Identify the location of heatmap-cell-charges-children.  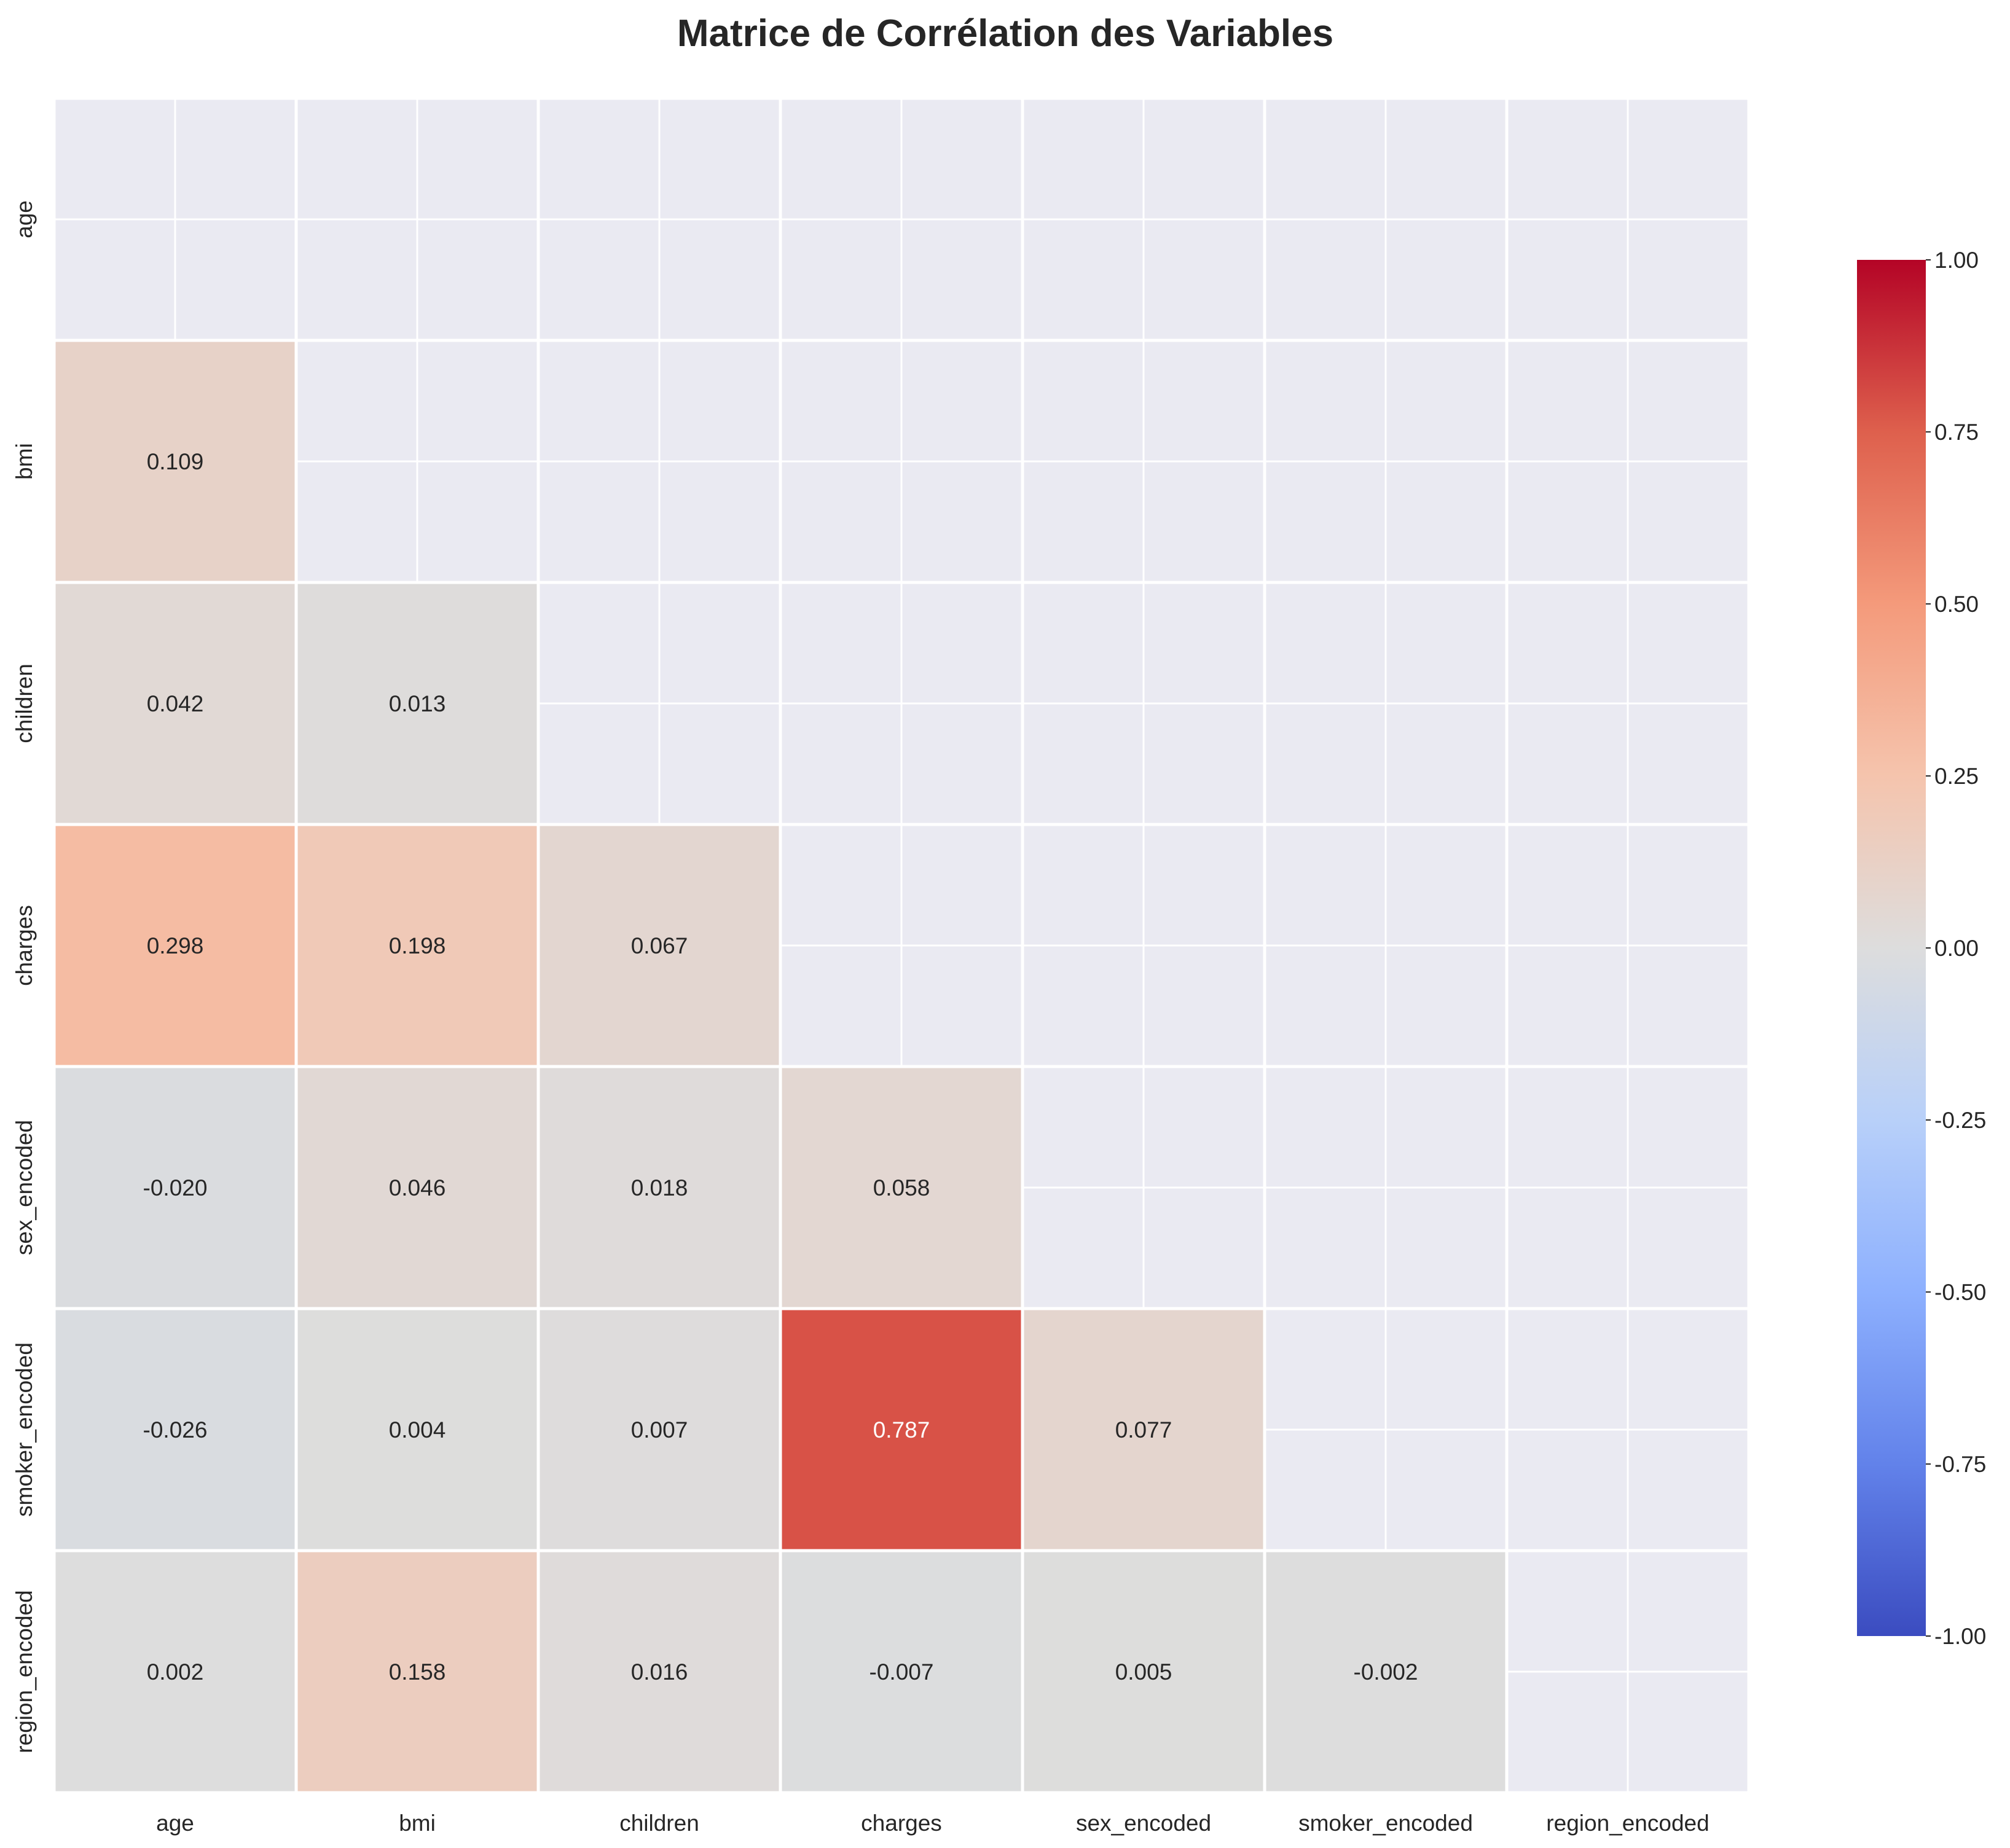
(659, 945).